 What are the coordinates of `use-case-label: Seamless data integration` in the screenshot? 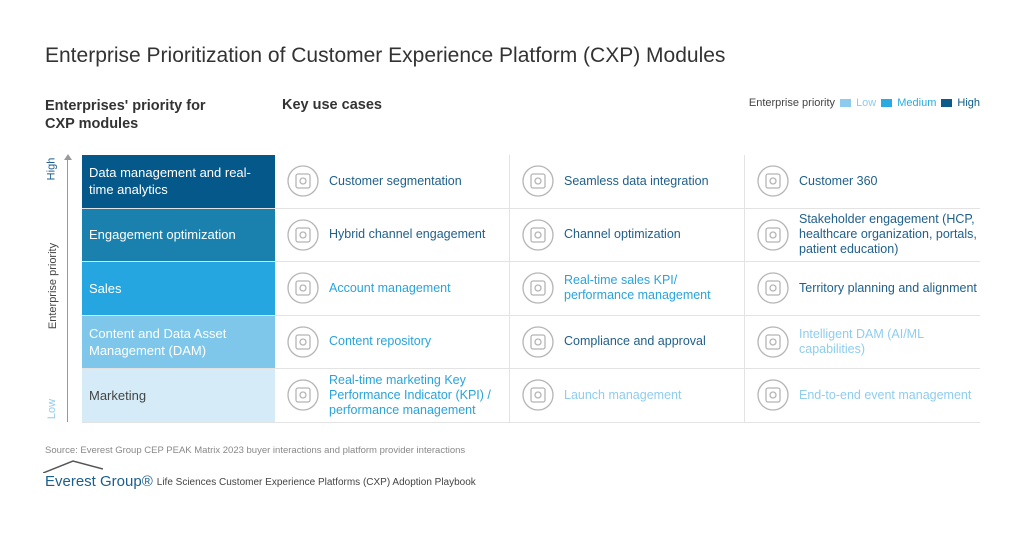 It's located at (636, 180).